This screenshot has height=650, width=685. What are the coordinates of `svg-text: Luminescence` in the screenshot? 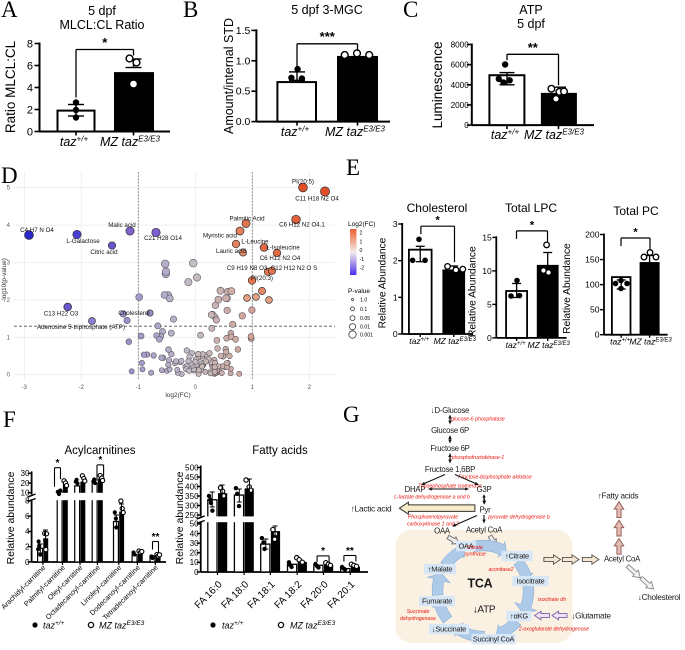 It's located at (437, 84).